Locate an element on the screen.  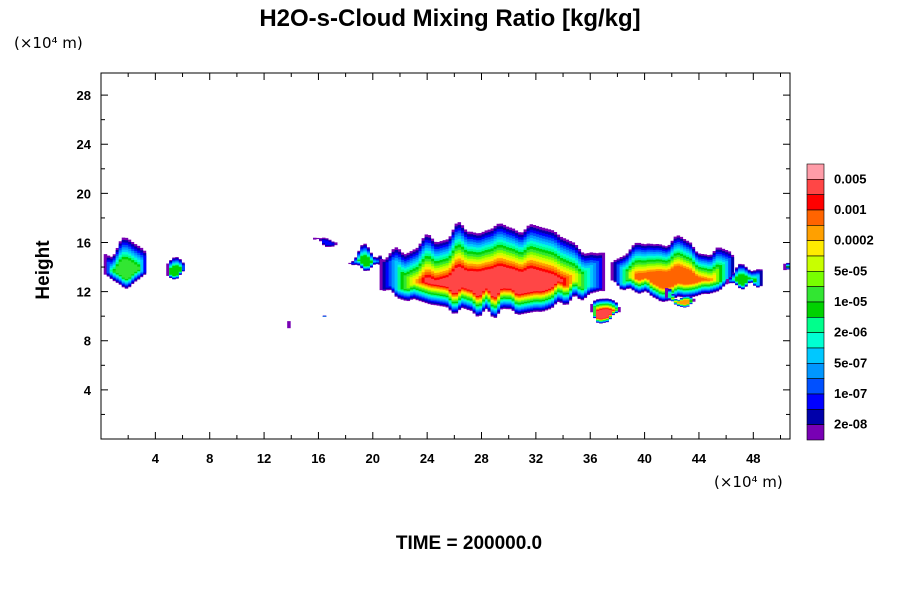
y-tick-label: 20 is located at coordinates (84, 193).